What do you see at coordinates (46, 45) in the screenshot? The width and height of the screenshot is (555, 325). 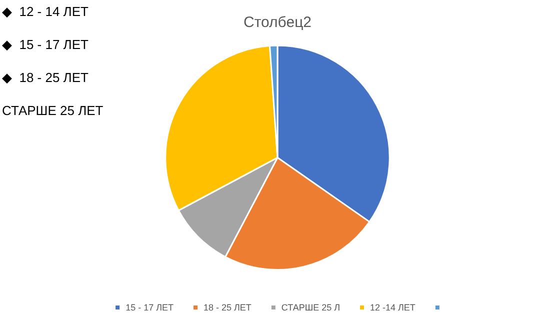 I see `text: ◆ 15 - 17 ЛЕТ` at bounding box center [46, 45].